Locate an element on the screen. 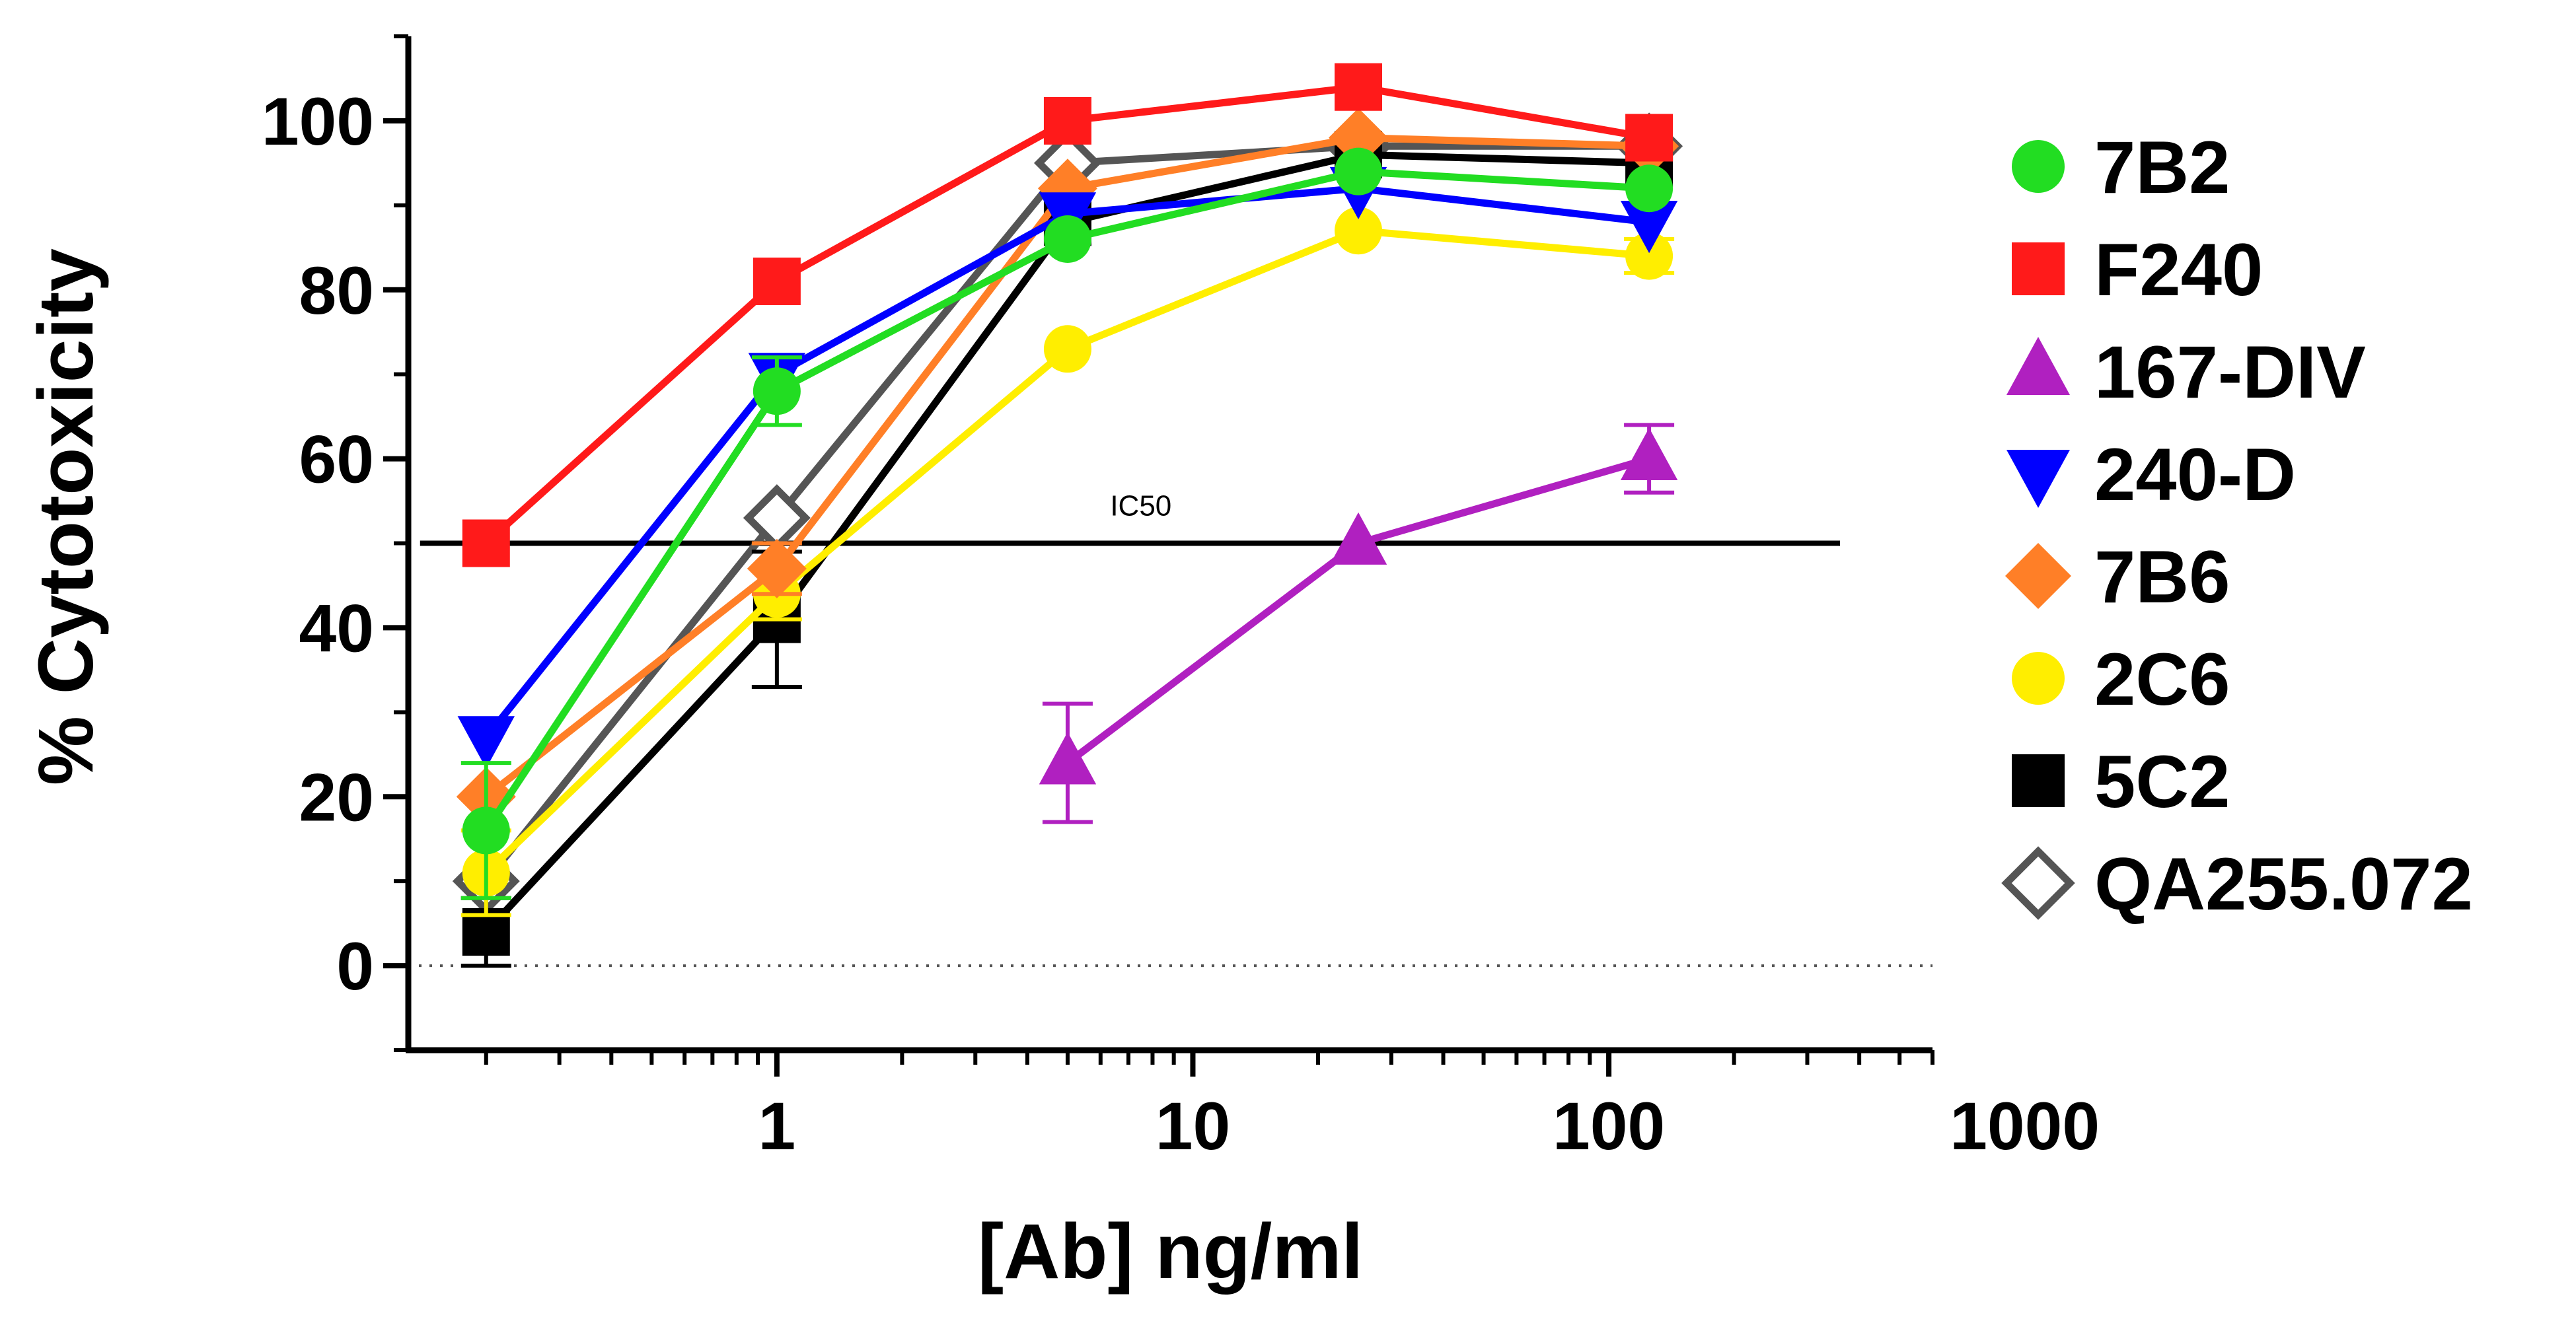 This screenshot has height=1319, width=2576. y-tick-label: 80 is located at coordinates (336, 290).